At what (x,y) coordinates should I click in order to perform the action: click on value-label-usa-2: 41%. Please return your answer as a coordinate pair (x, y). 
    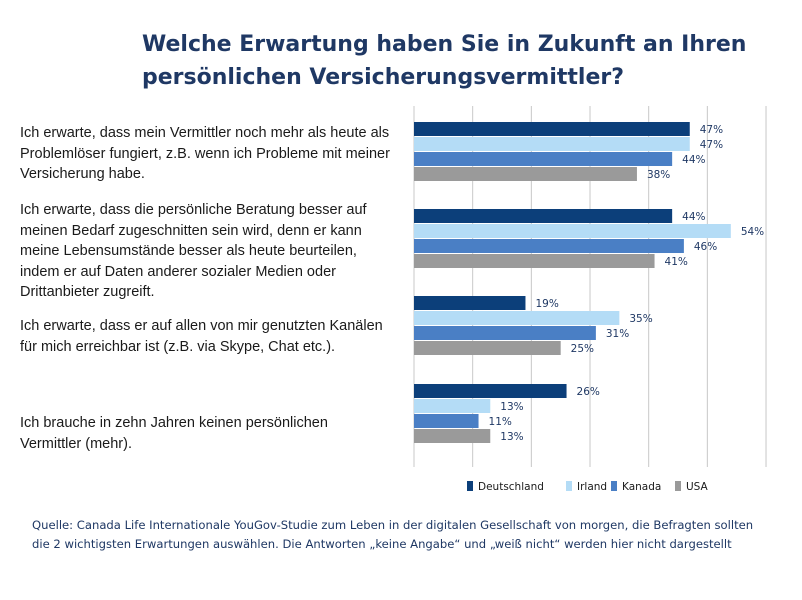
    Looking at the image, I should click on (676, 262).